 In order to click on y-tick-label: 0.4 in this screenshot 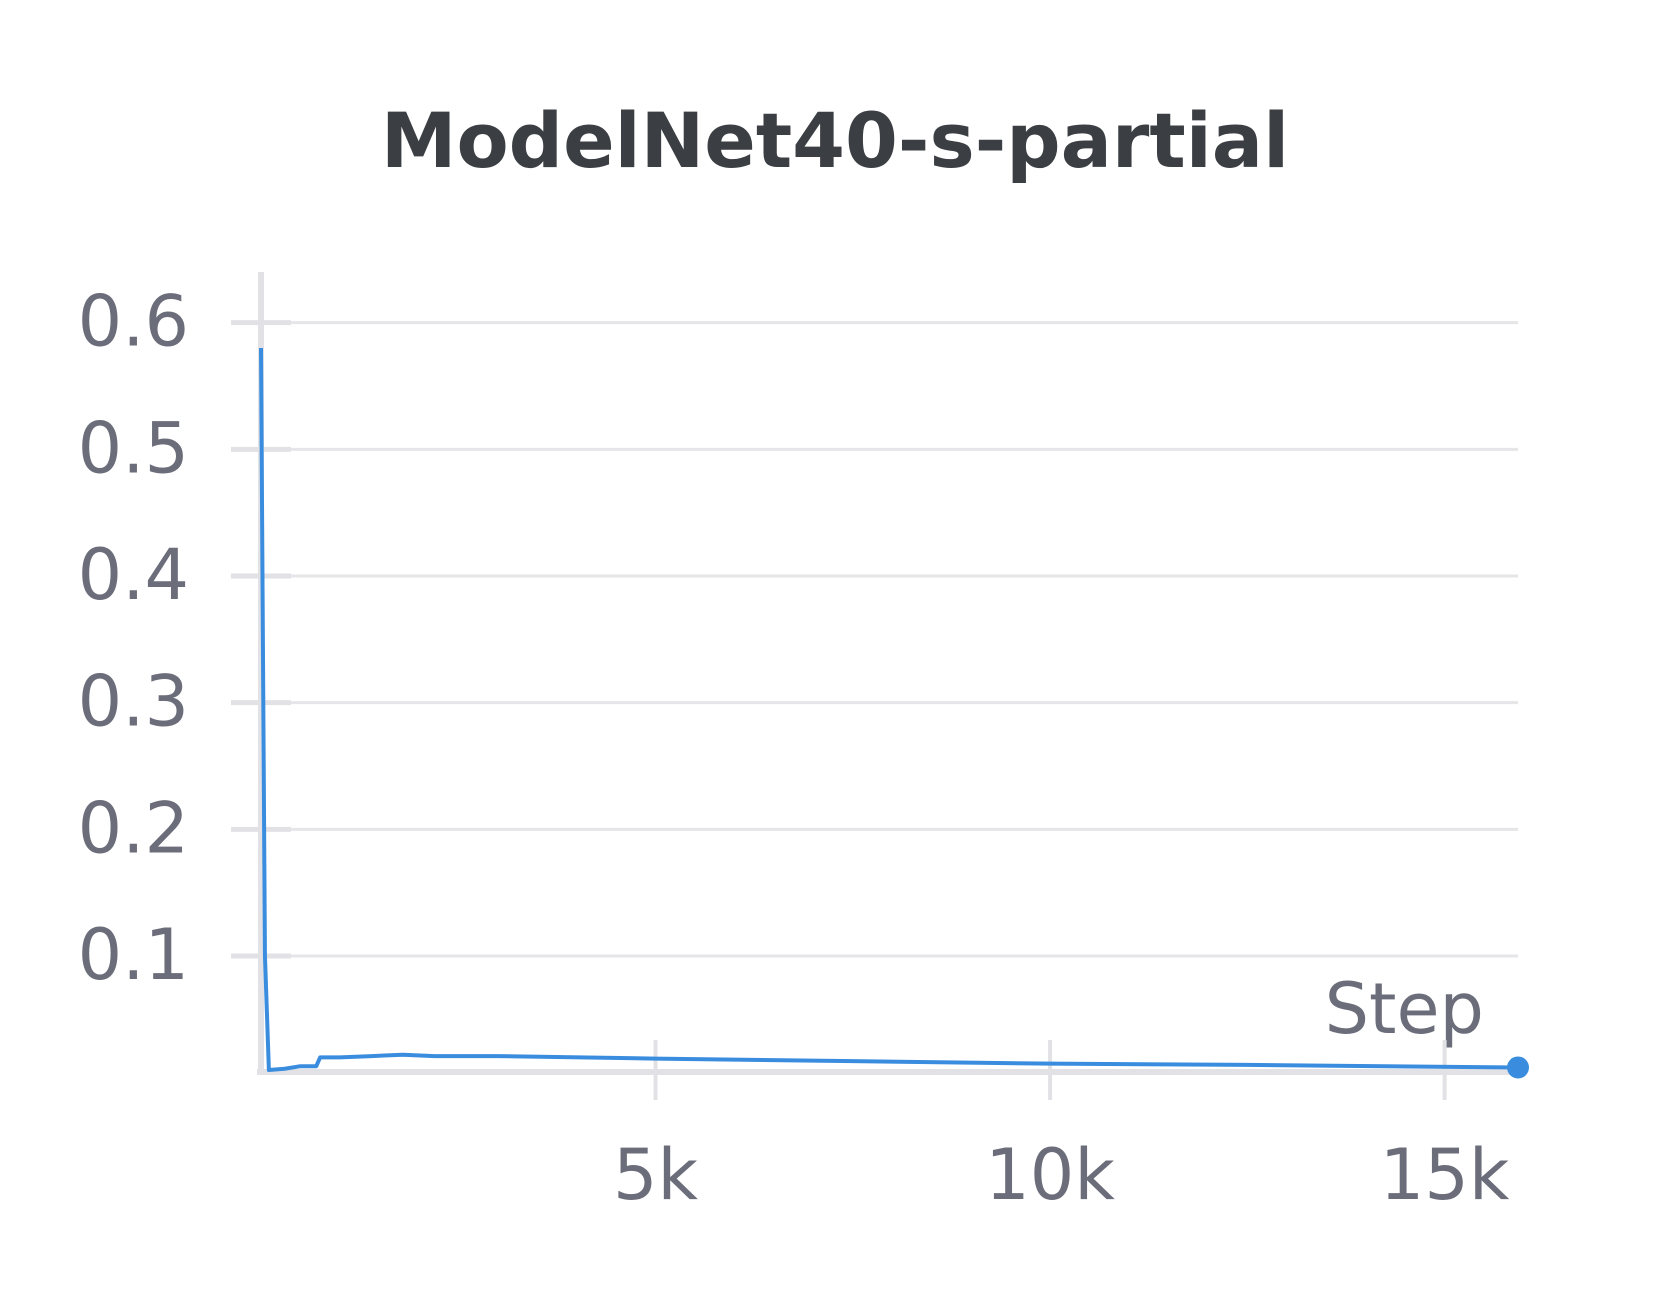, I will do `click(133, 575)`.